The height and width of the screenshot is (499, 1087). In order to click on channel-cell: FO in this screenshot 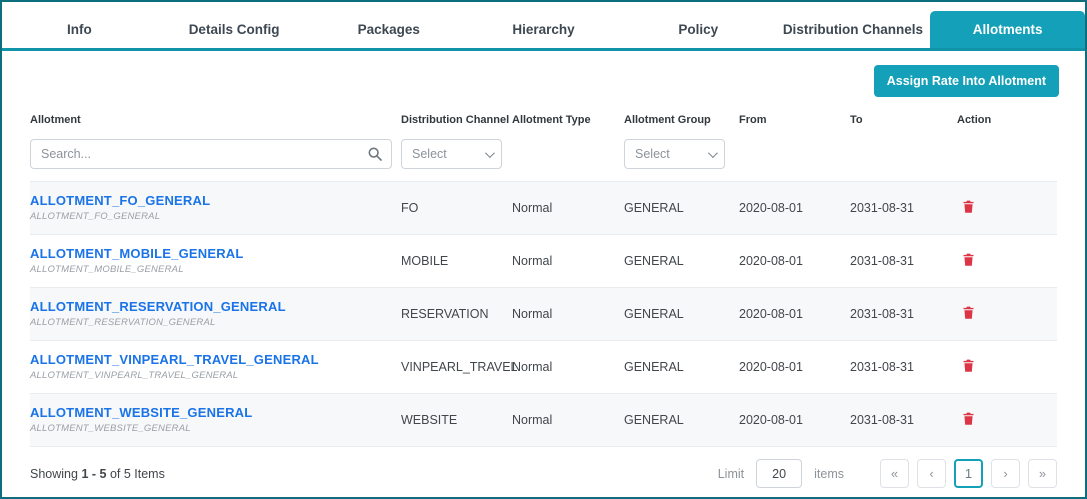, I will do `click(410, 208)`.